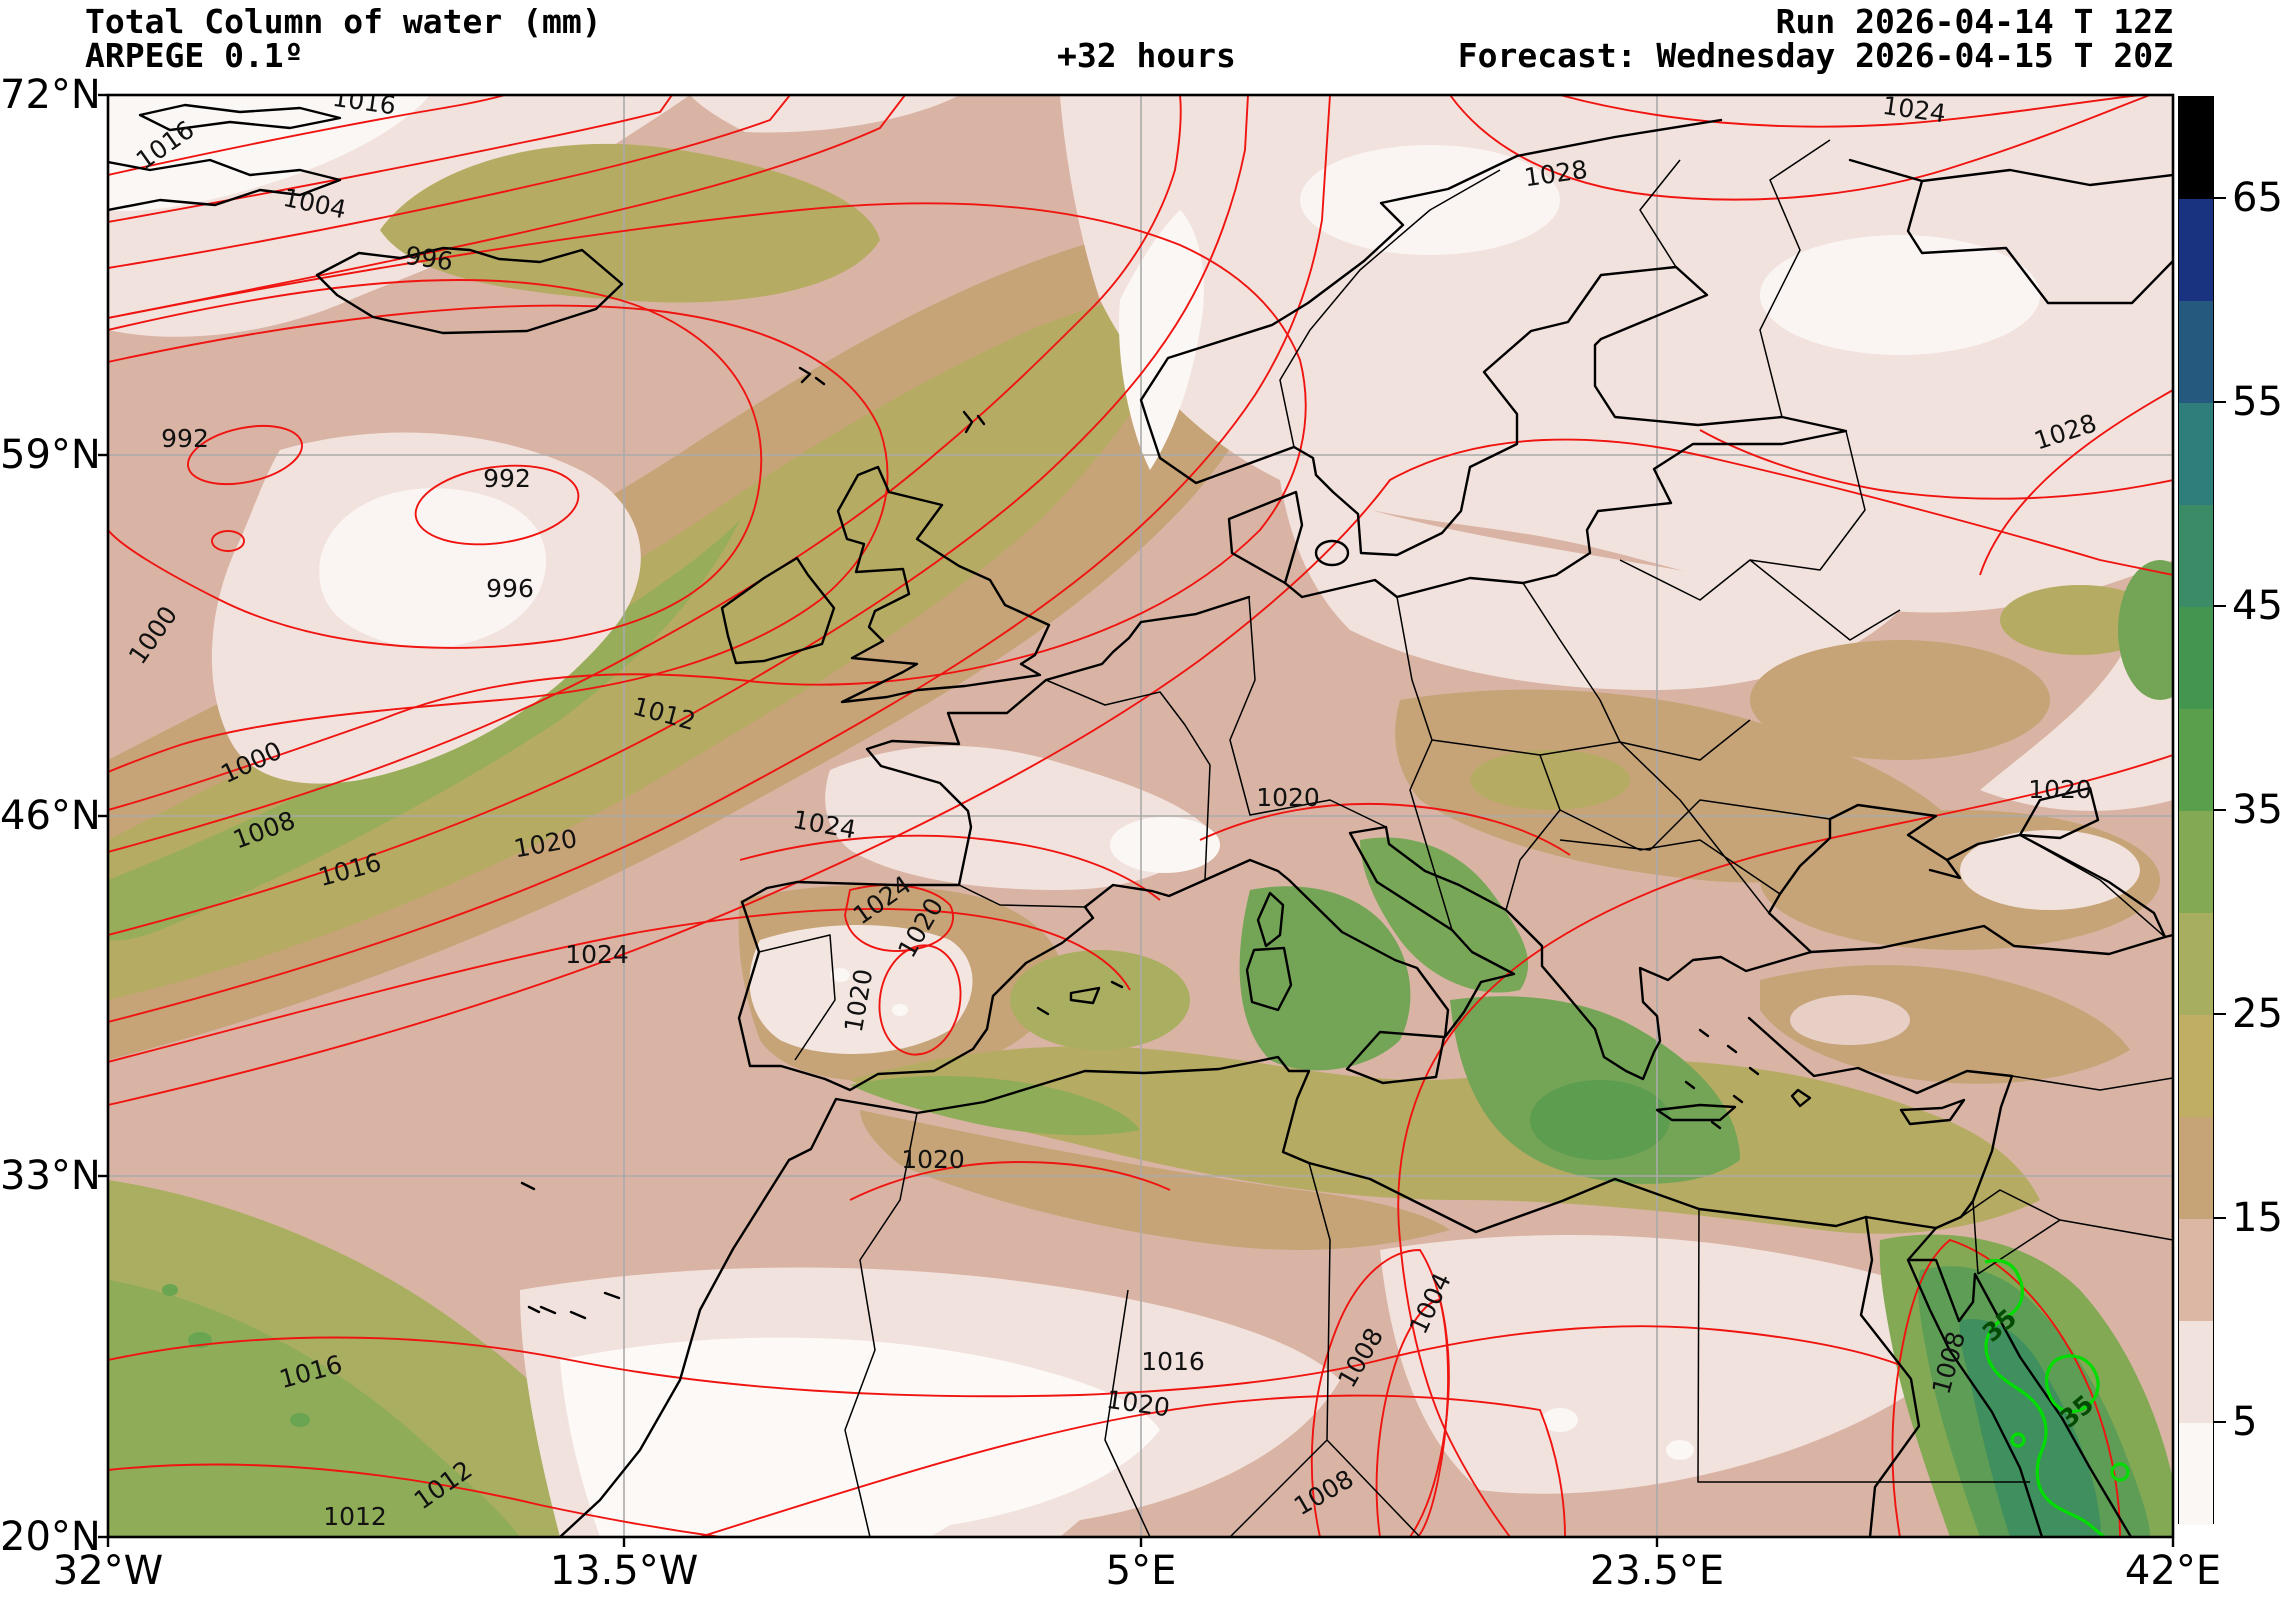 The width and height of the screenshot is (2289, 1602). I want to click on lat-tick-label: 46°N, so click(50, 816).